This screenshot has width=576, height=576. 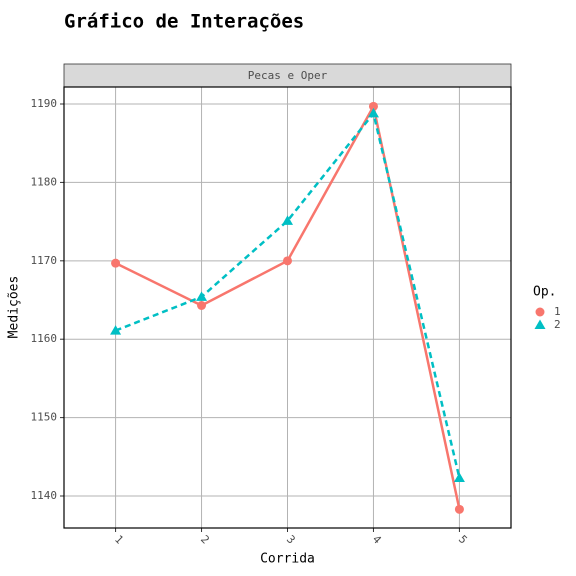 What do you see at coordinates (119, 540) in the screenshot?
I see `x-tick-label: 1` at bounding box center [119, 540].